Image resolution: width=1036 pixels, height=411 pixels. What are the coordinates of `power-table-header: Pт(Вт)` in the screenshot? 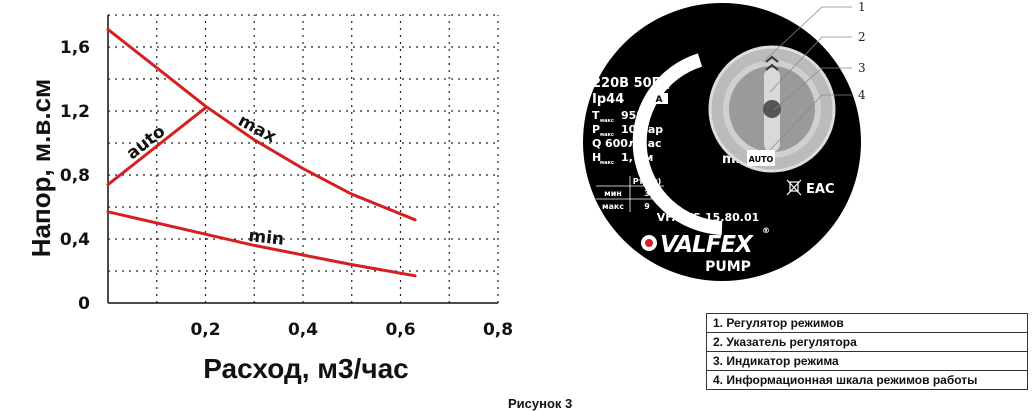 It's located at (647, 181).